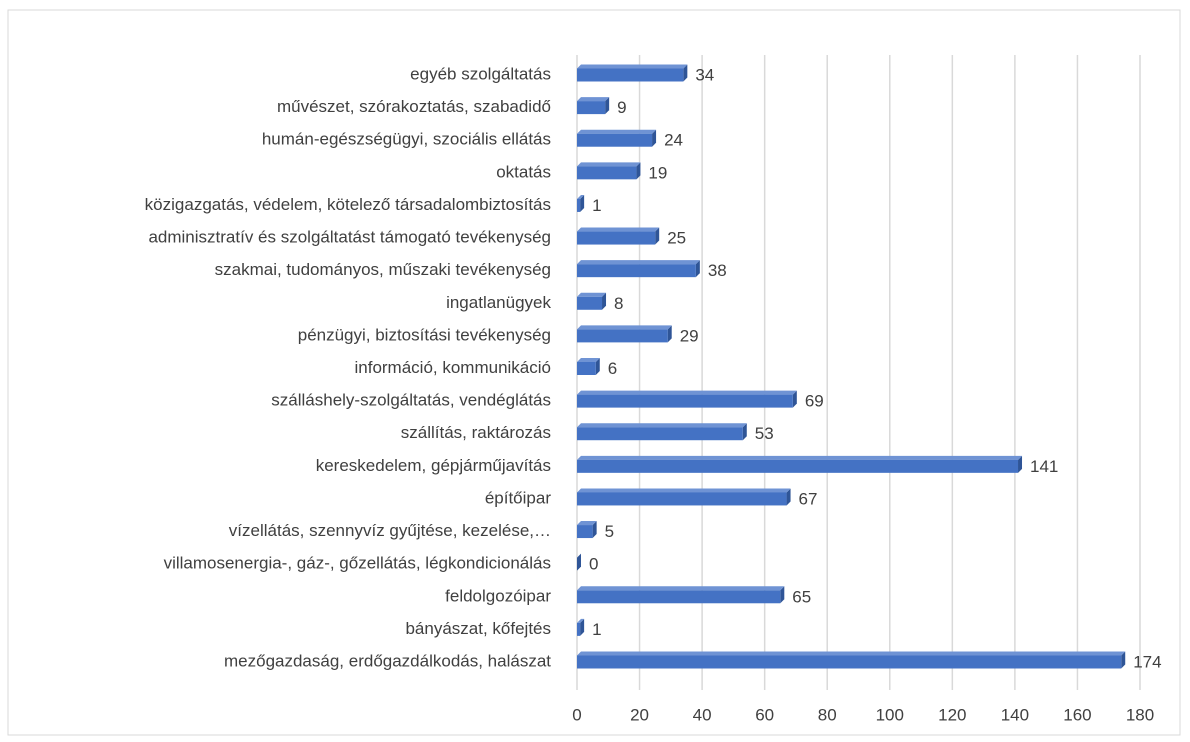 The width and height of the screenshot is (1190, 742). What do you see at coordinates (1015, 714) in the screenshot?
I see `x-tick-label: 140` at bounding box center [1015, 714].